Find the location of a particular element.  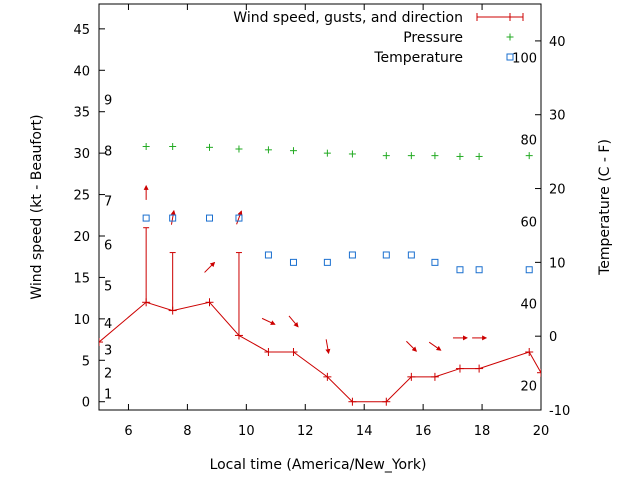

y-right-tick-label: 40 is located at coordinates (557, 42).